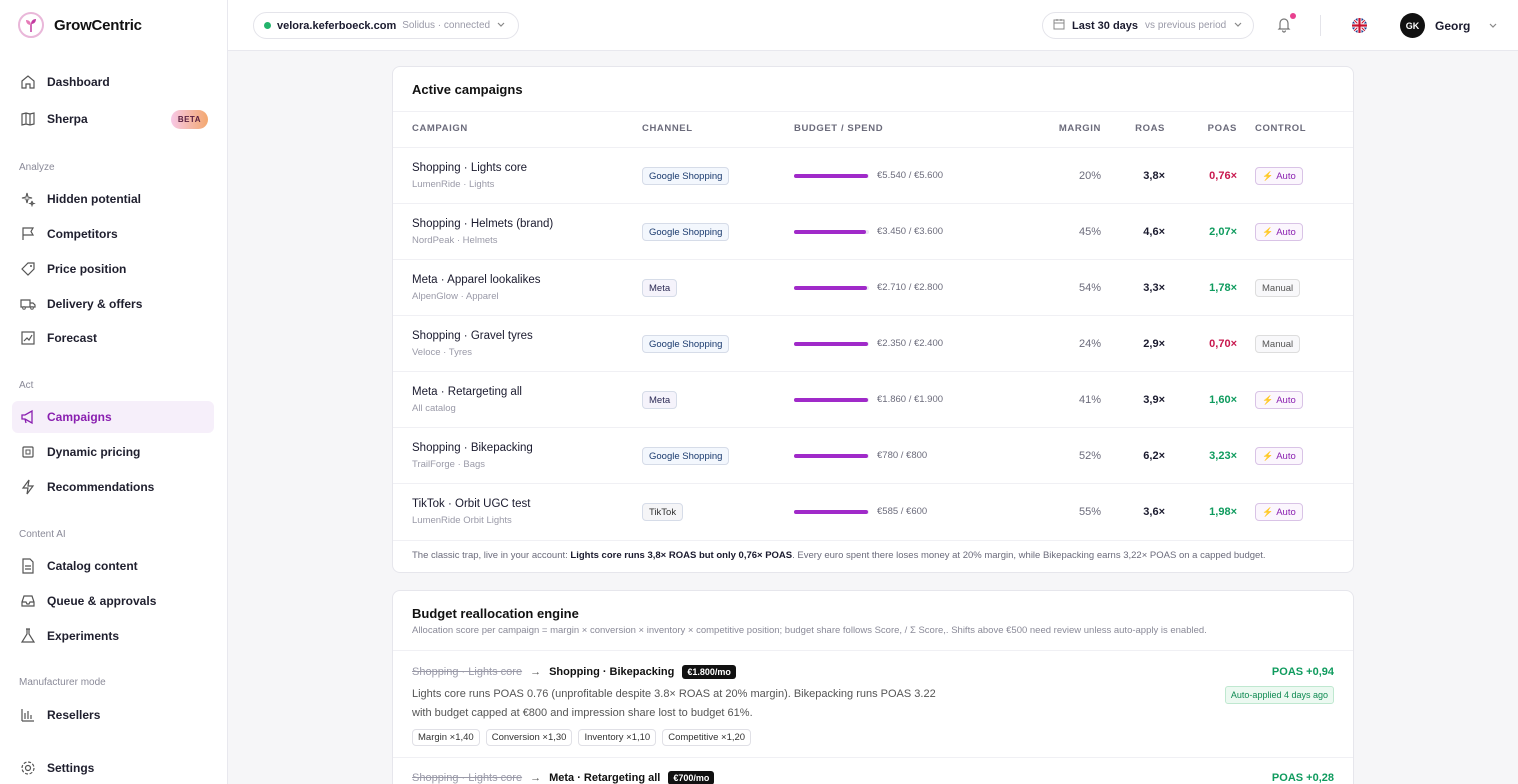  I want to click on gear-icon, so click(28, 768).